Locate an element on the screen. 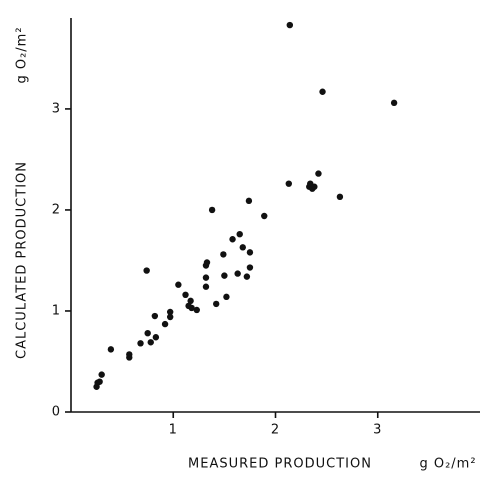  y-tick-label: 2 is located at coordinates (56, 209).